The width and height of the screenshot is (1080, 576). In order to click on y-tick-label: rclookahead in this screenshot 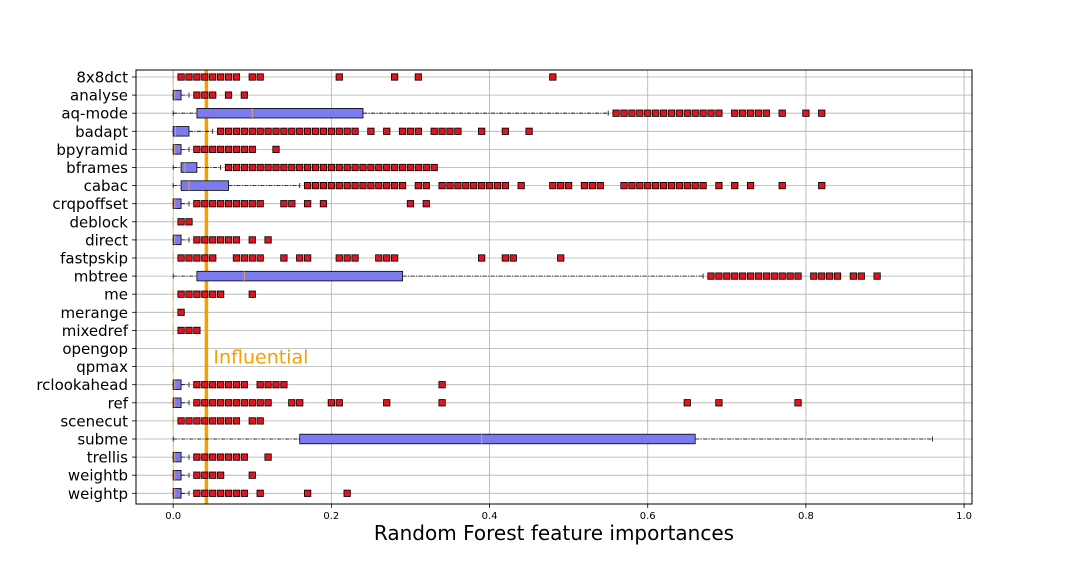, I will do `click(82, 385)`.